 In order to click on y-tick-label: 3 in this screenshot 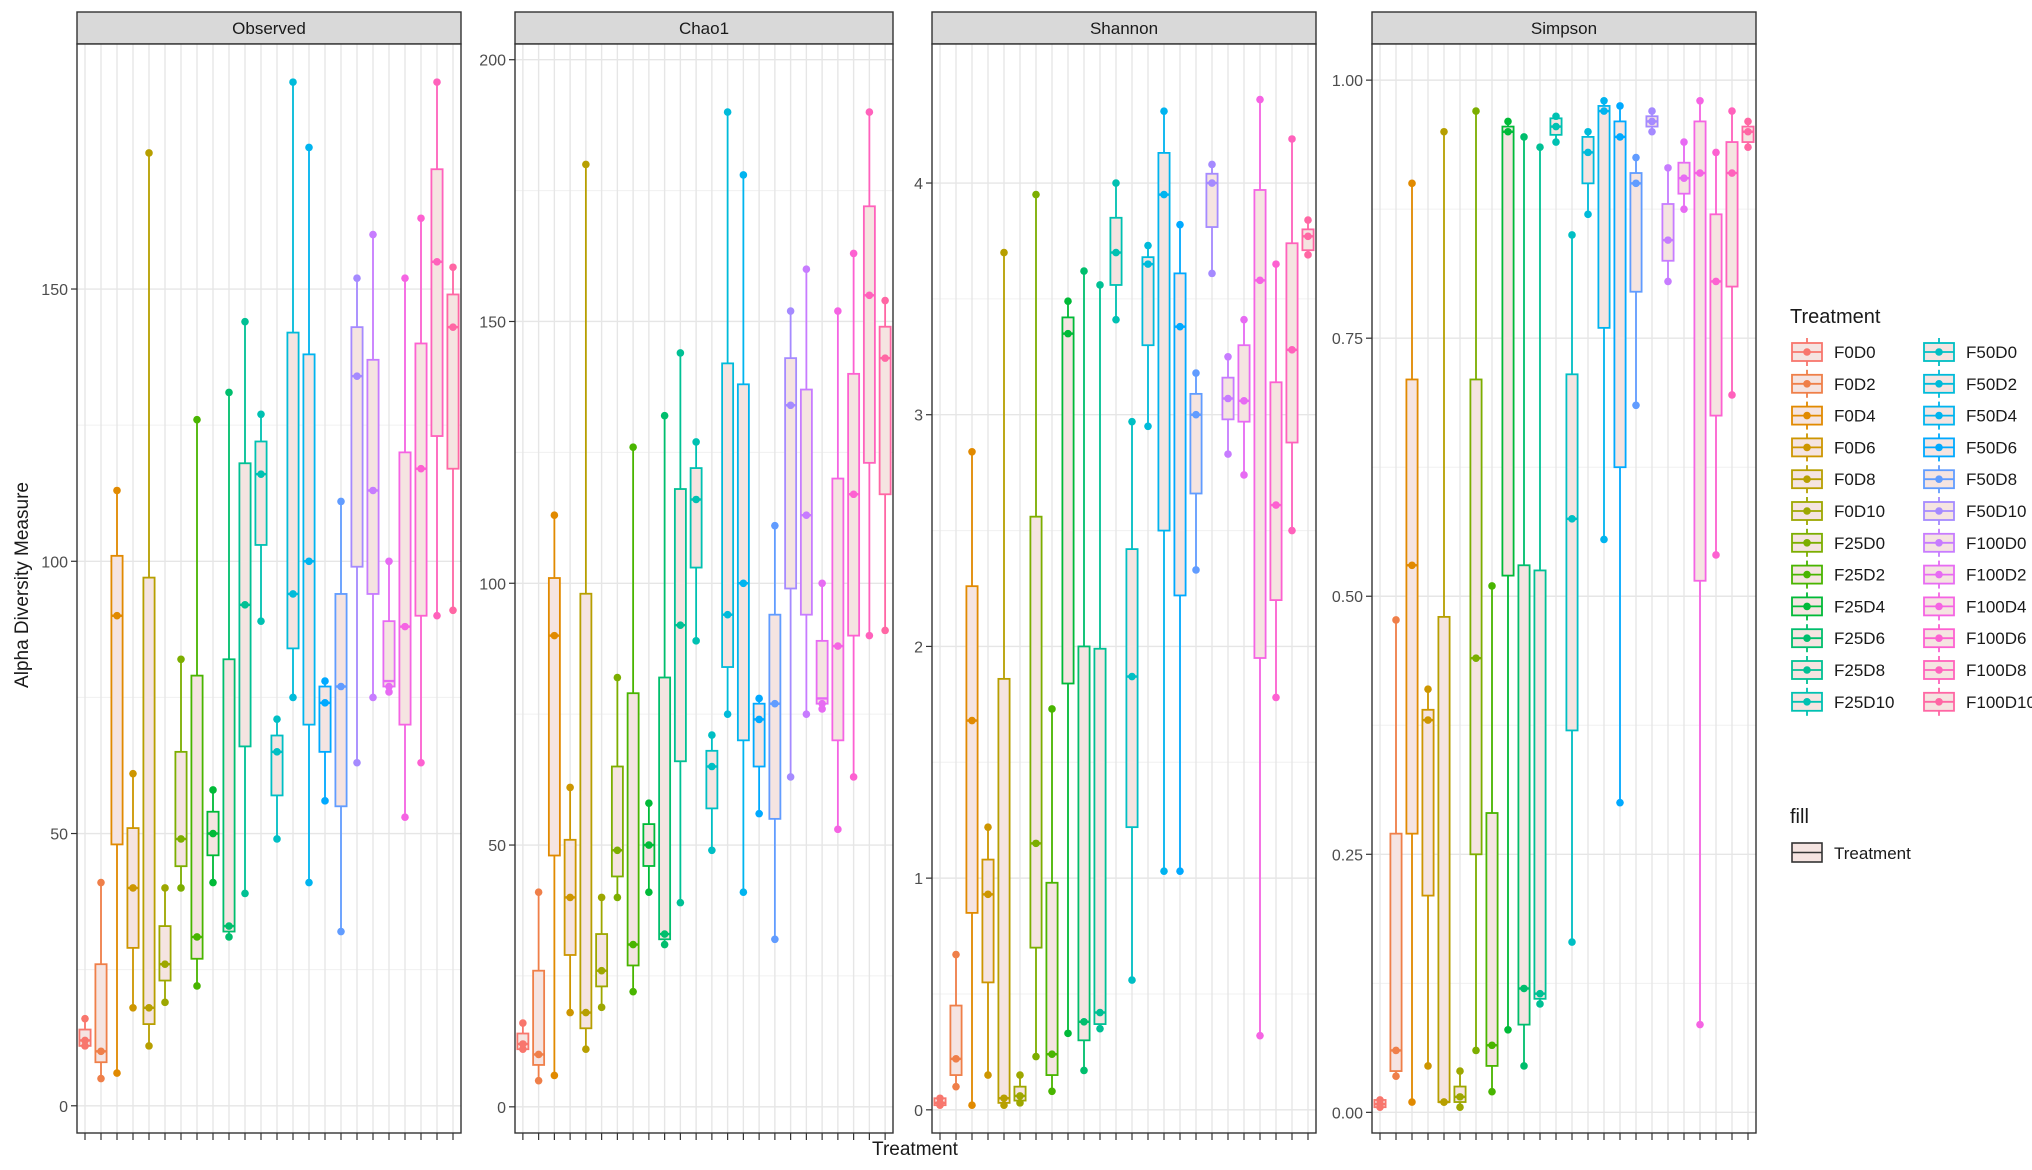, I will do `click(918, 416)`.